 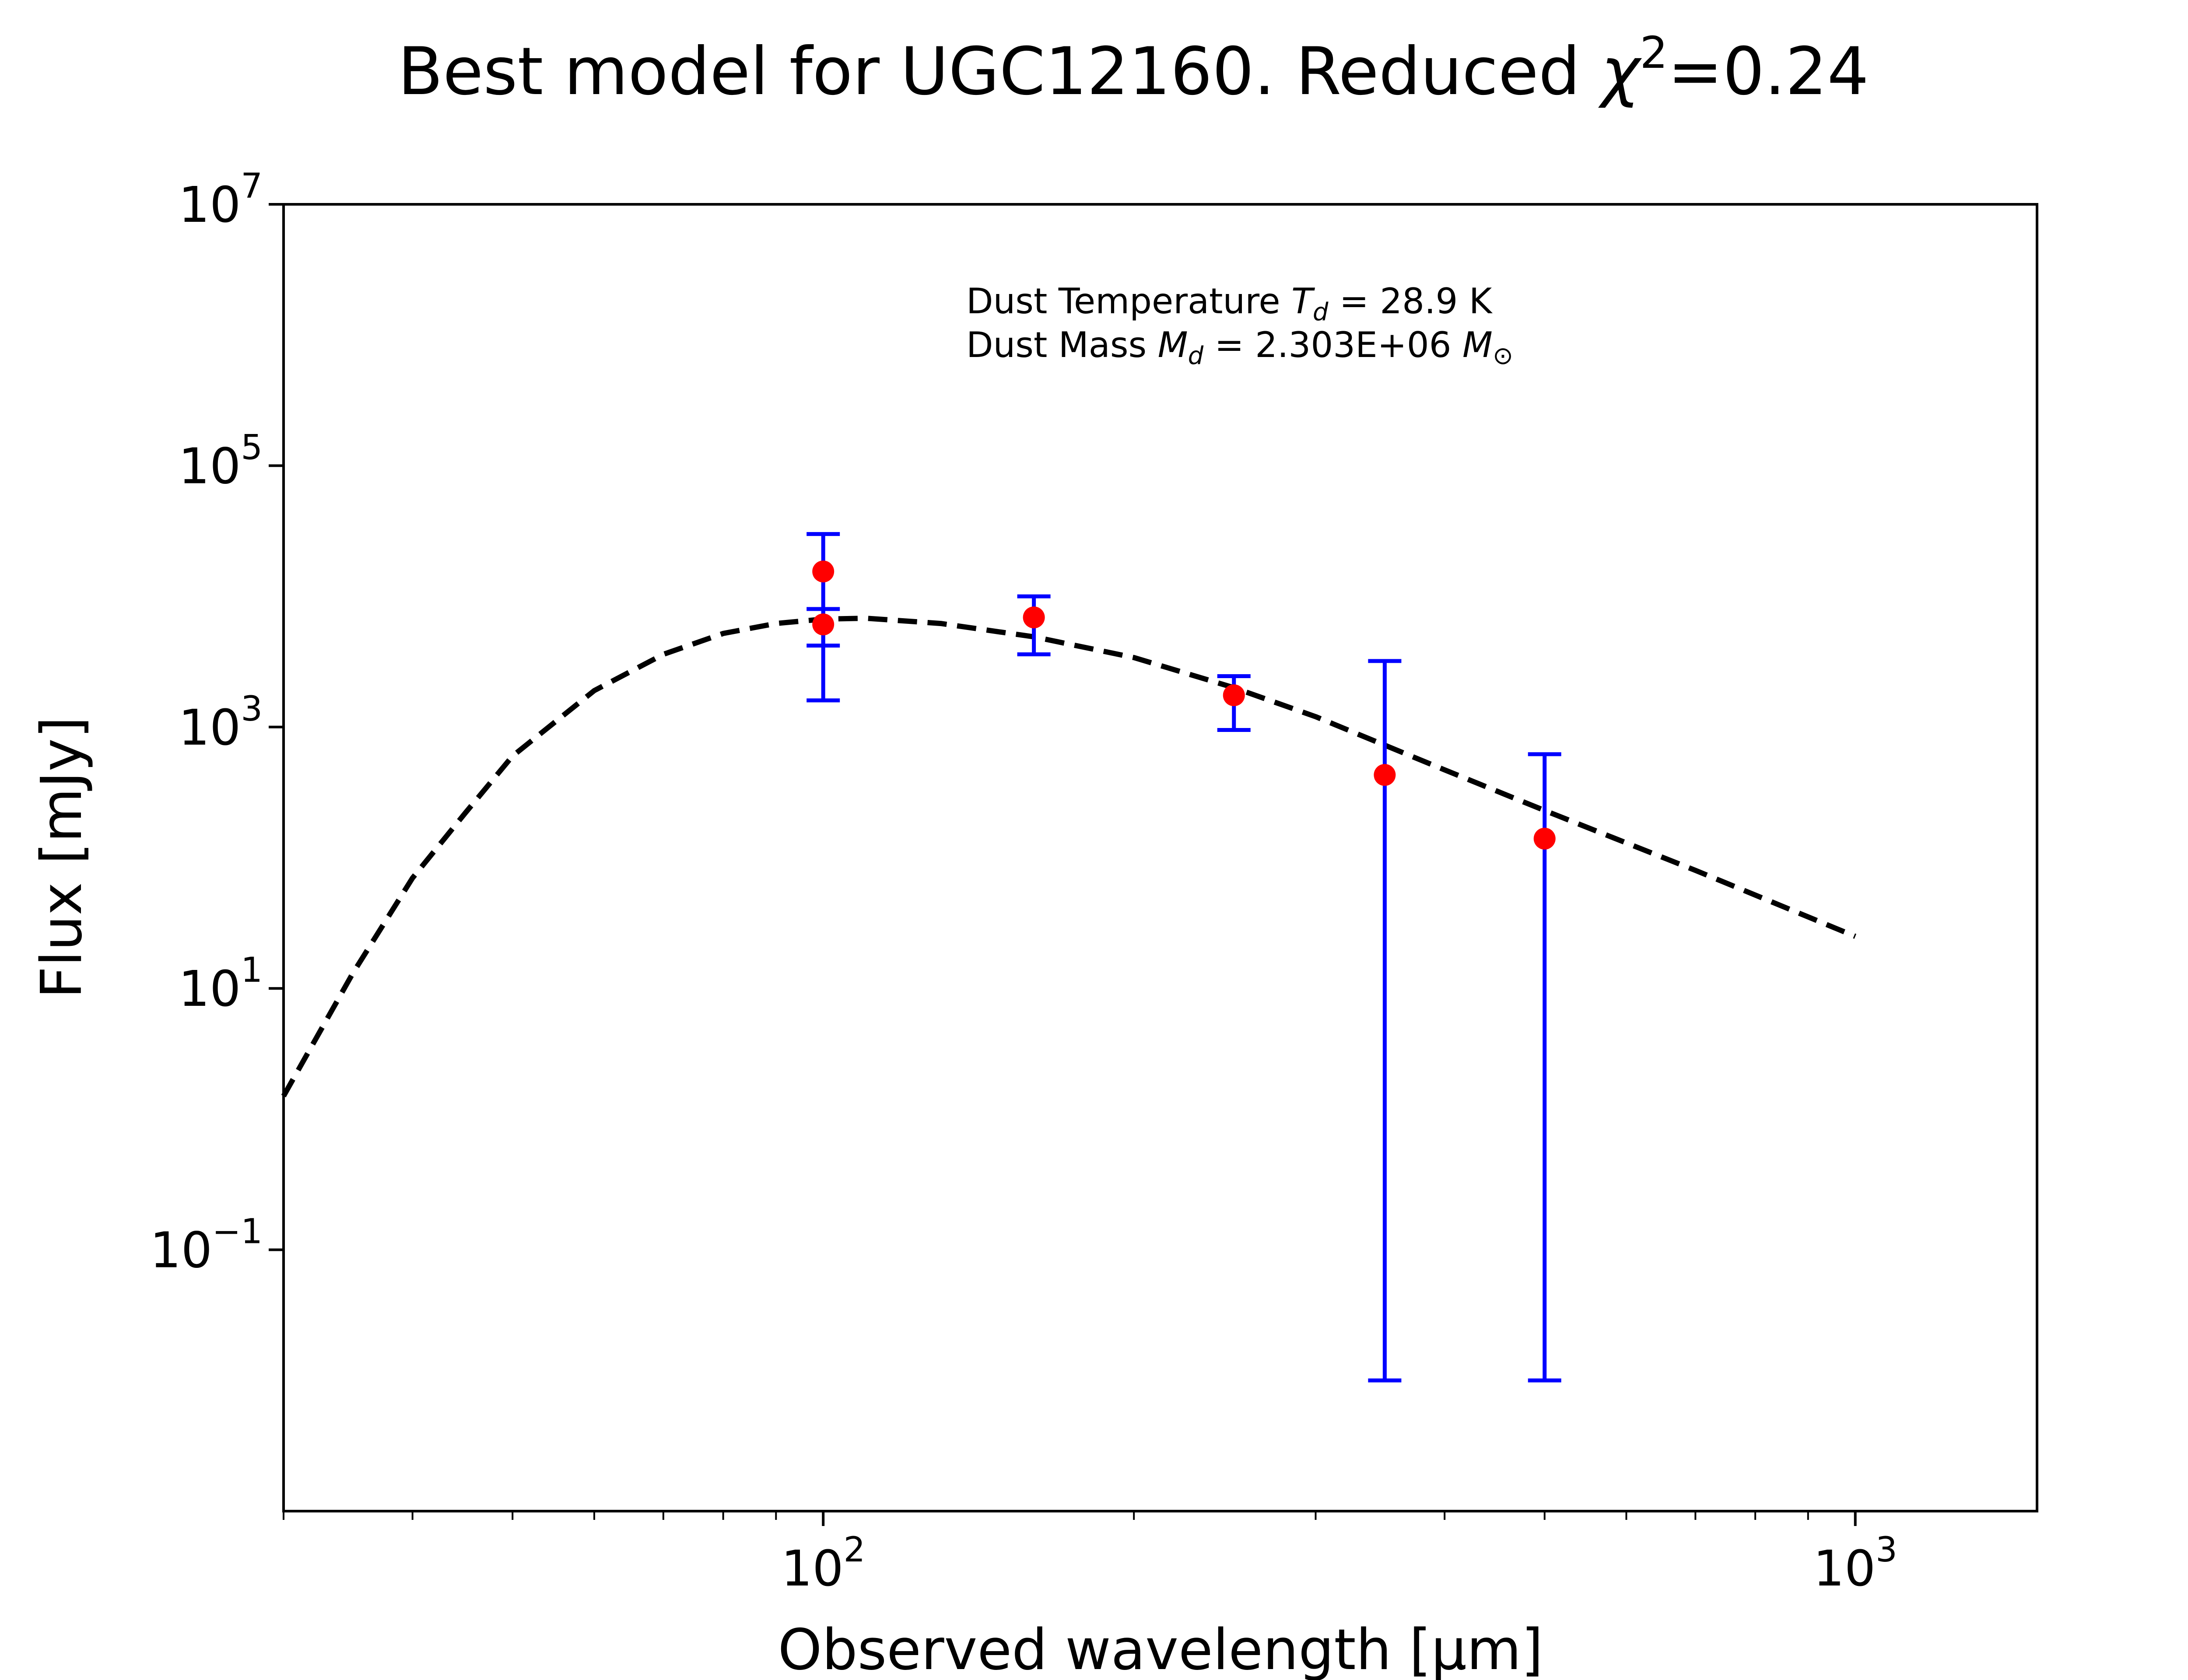 I want to click on x-tick-label: 10³, so click(x=1855, y=1563).